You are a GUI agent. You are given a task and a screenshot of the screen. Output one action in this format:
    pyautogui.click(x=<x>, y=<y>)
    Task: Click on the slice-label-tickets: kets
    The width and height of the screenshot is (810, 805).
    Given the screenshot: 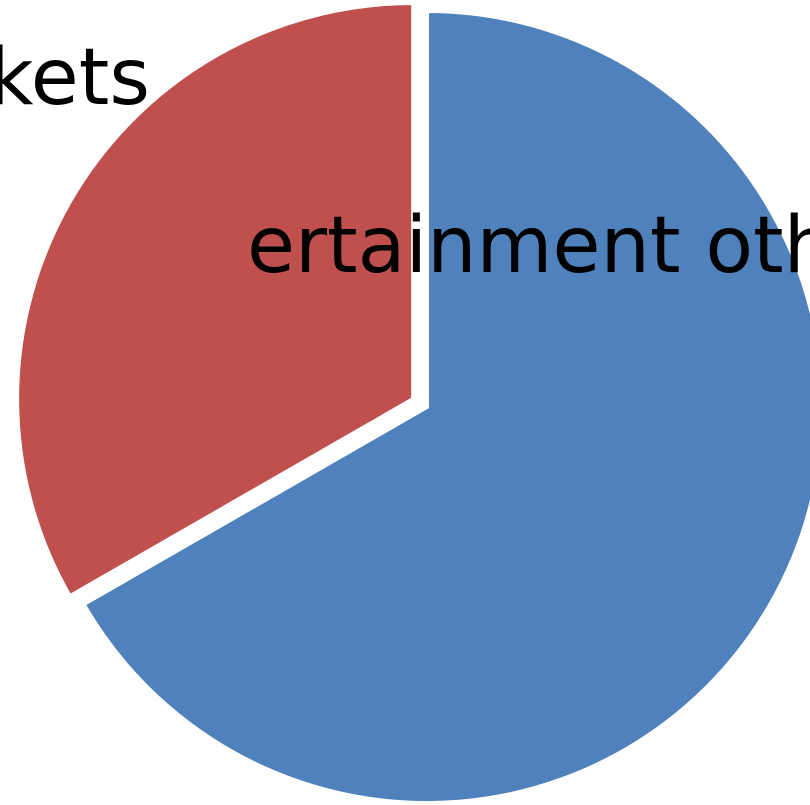 What is the action you would take?
    pyautogui.click(x=75, y=78)
    